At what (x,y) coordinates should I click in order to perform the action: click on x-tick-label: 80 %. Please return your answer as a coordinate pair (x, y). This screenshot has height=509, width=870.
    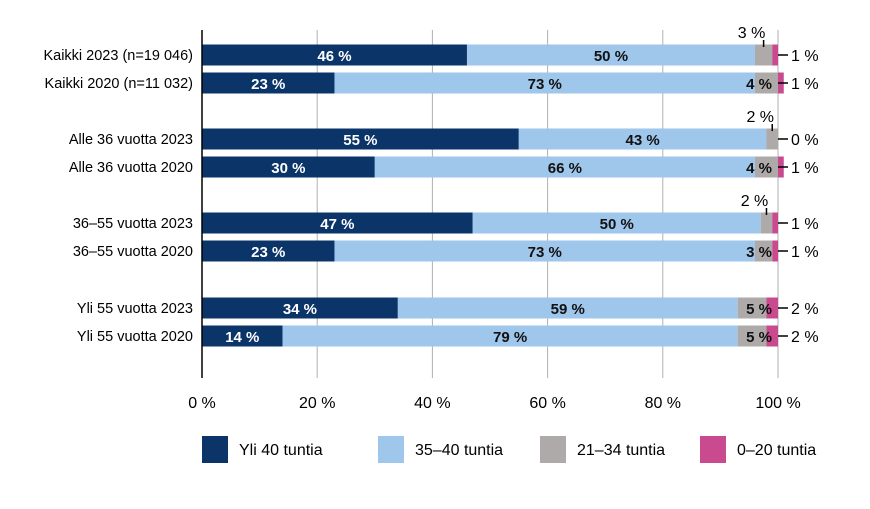
    Looking at the image, I should click on (663, 403).